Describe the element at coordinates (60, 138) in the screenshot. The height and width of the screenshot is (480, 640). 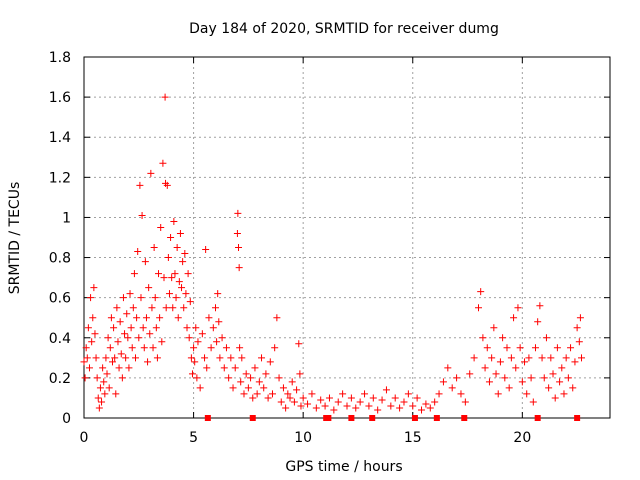
I see `y-tick-label: 1.4` at that location.